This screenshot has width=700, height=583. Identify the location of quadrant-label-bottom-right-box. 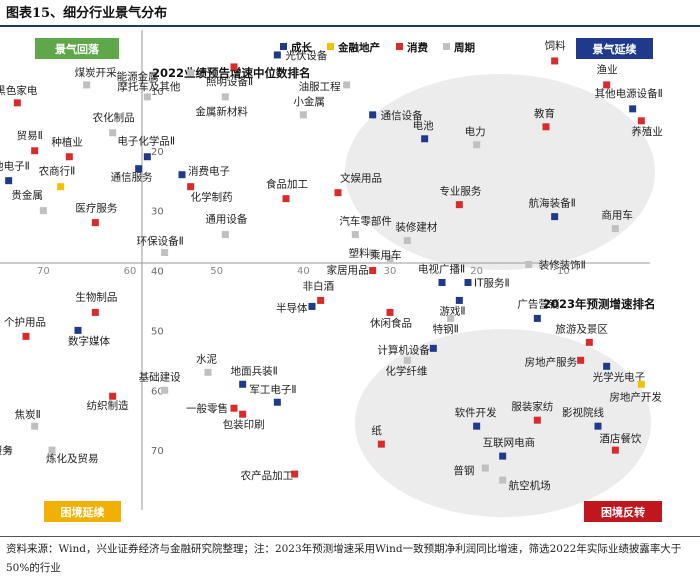
(623, 511).